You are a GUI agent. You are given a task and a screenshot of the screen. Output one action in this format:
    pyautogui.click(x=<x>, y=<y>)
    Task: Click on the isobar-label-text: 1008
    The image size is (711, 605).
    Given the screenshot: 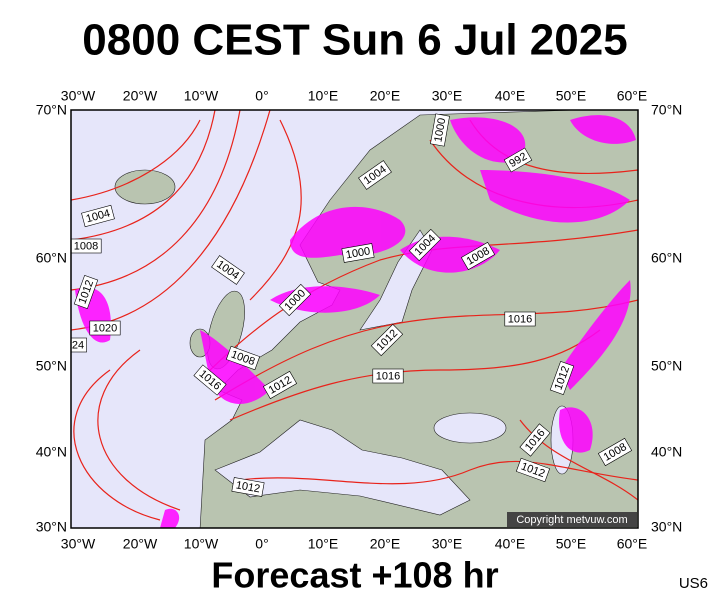 What is the action you would take?
    pyautogui.click(x=86, y=246)
    